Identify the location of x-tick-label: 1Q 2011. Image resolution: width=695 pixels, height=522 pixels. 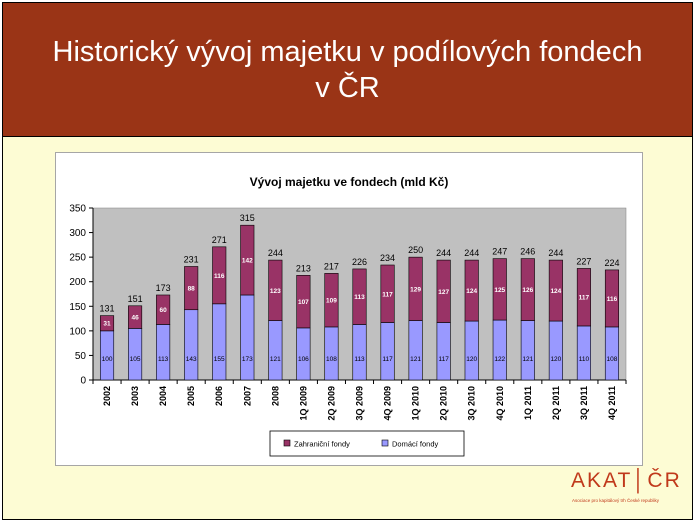
(528, 403).